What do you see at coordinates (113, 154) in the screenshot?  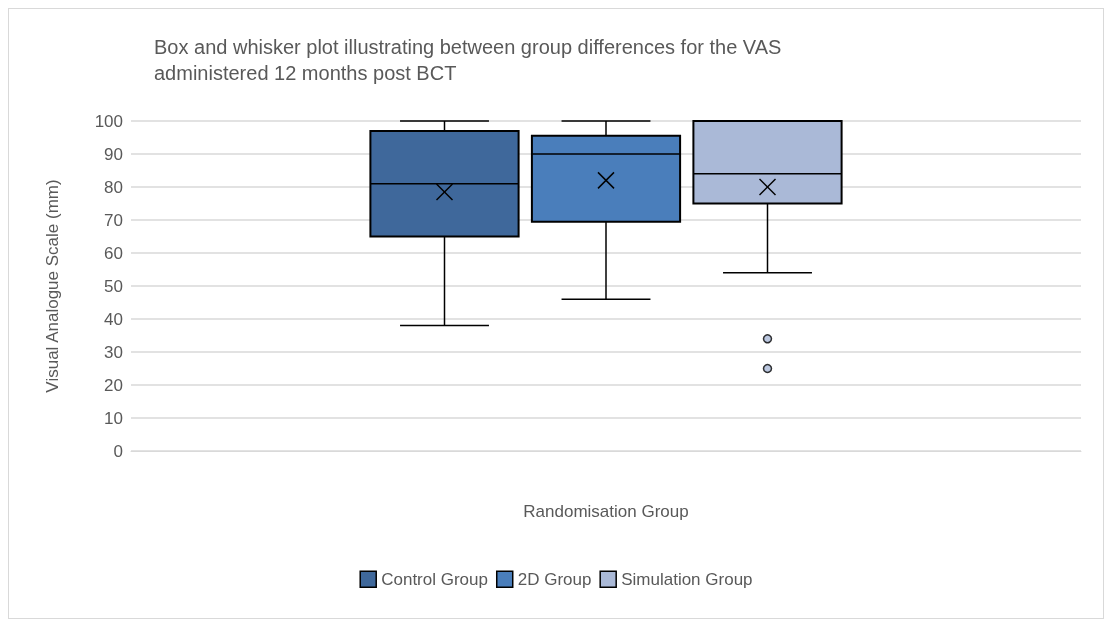 I see `y-tick-label: 90` at bounding box center [113, 154].